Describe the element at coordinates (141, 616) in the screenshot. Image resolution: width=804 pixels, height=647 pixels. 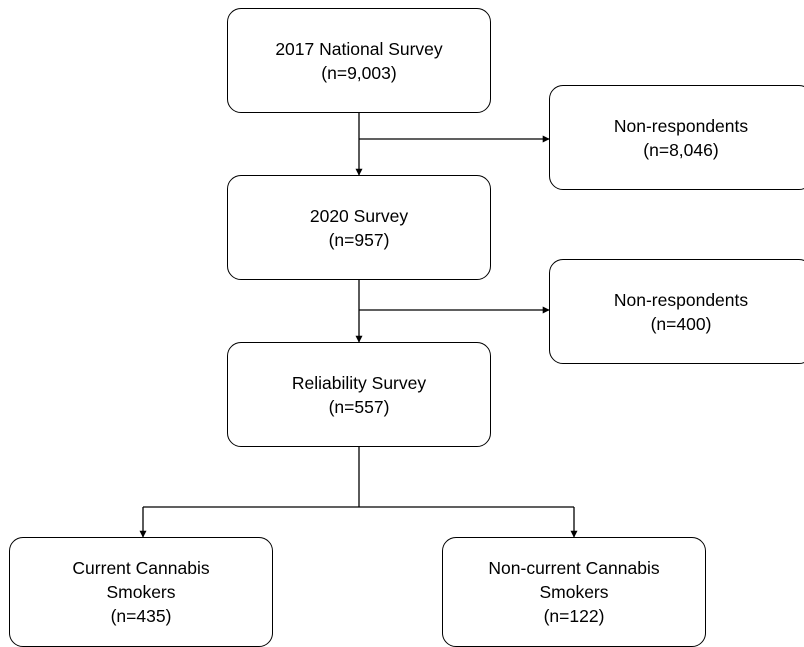
I see `node-count: (n=435)` at that location.